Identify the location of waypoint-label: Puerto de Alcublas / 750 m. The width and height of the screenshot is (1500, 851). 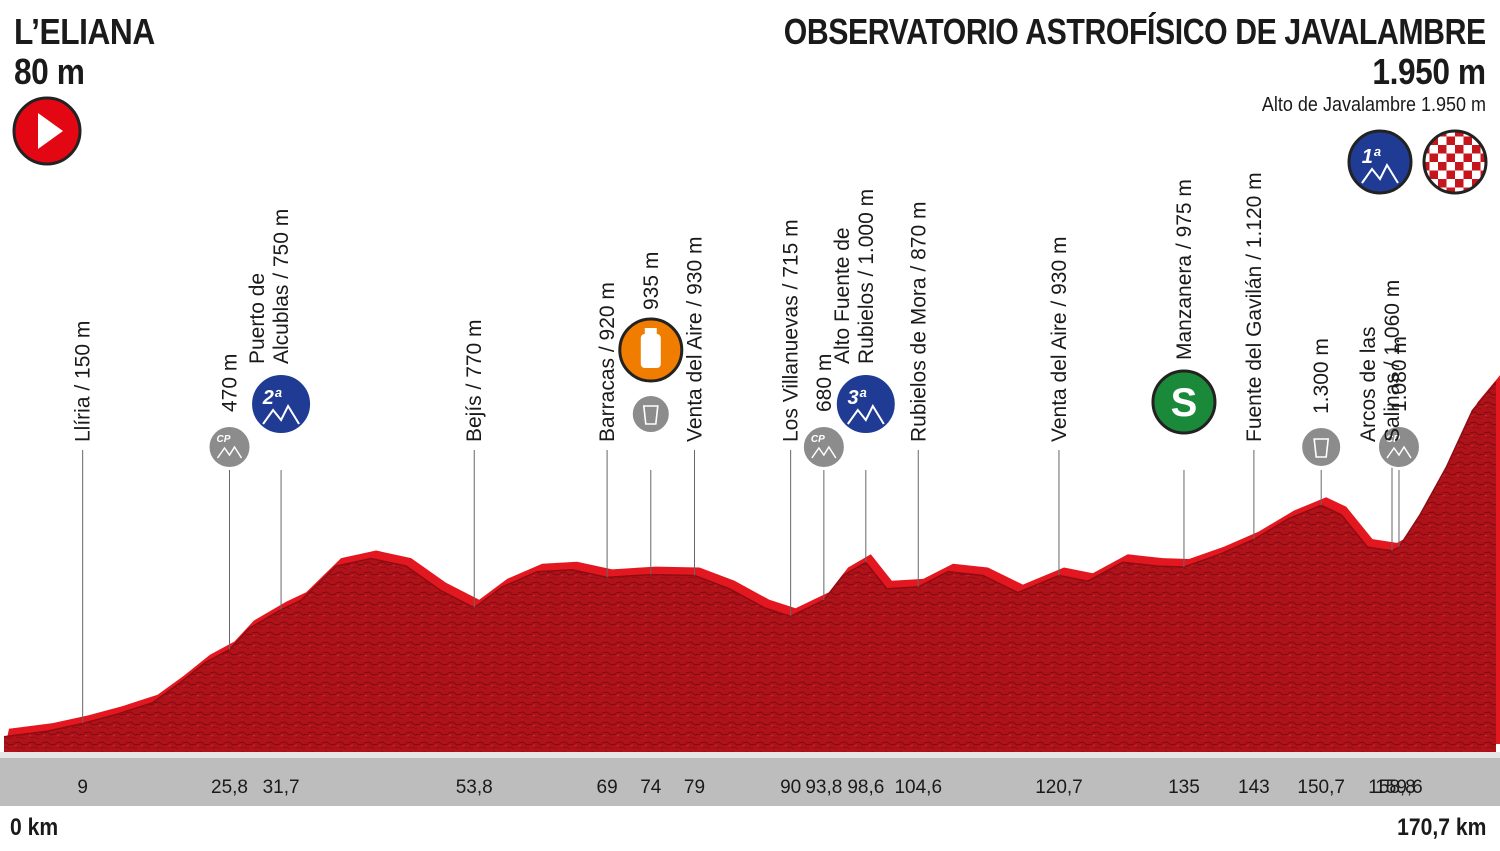
(269, 286).